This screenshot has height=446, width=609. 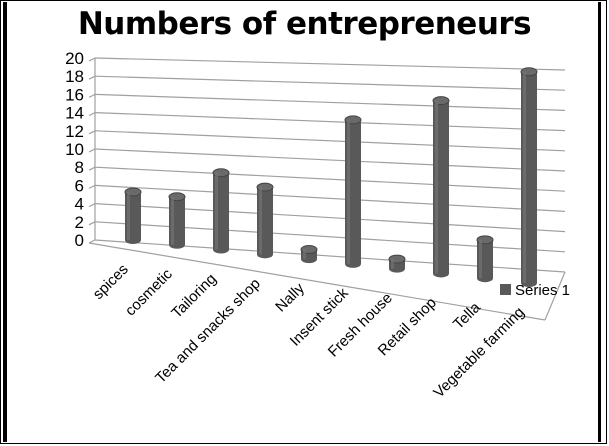 I want to click on y-tick-label: 2, so click(x=79, y=222).